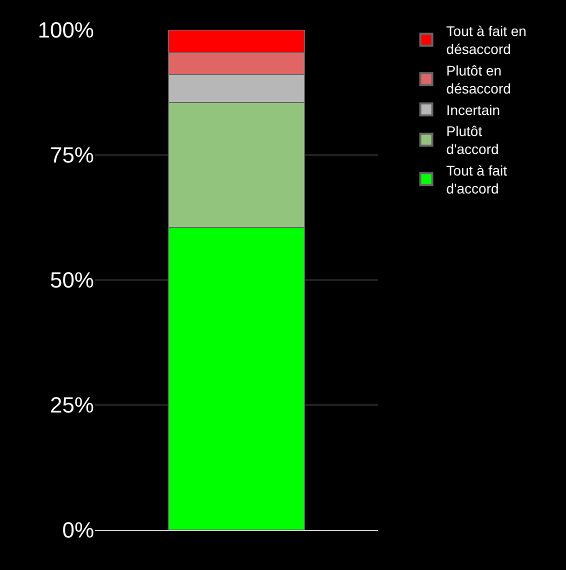  What do you see at coordinates (66, 30) in the screenshot?
I see `y-tick-label: 100%` at bounding box center [66, 30].